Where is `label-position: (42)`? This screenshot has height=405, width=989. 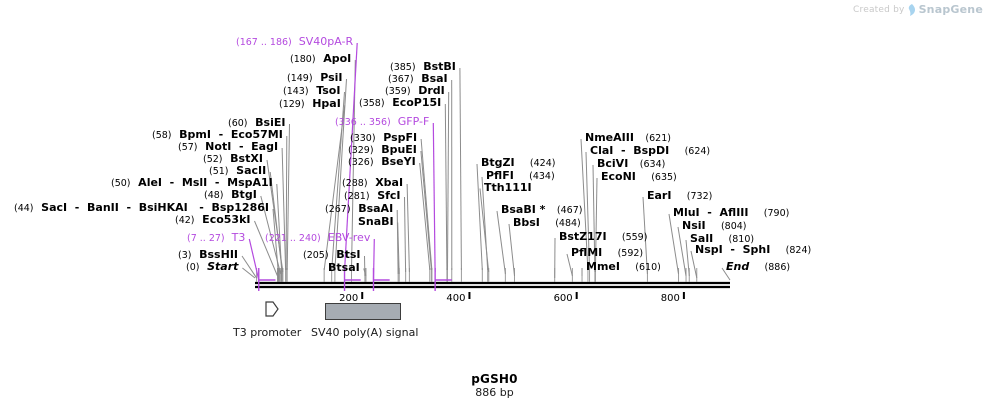 label-position: (42) is located at coordinates (185, 220).